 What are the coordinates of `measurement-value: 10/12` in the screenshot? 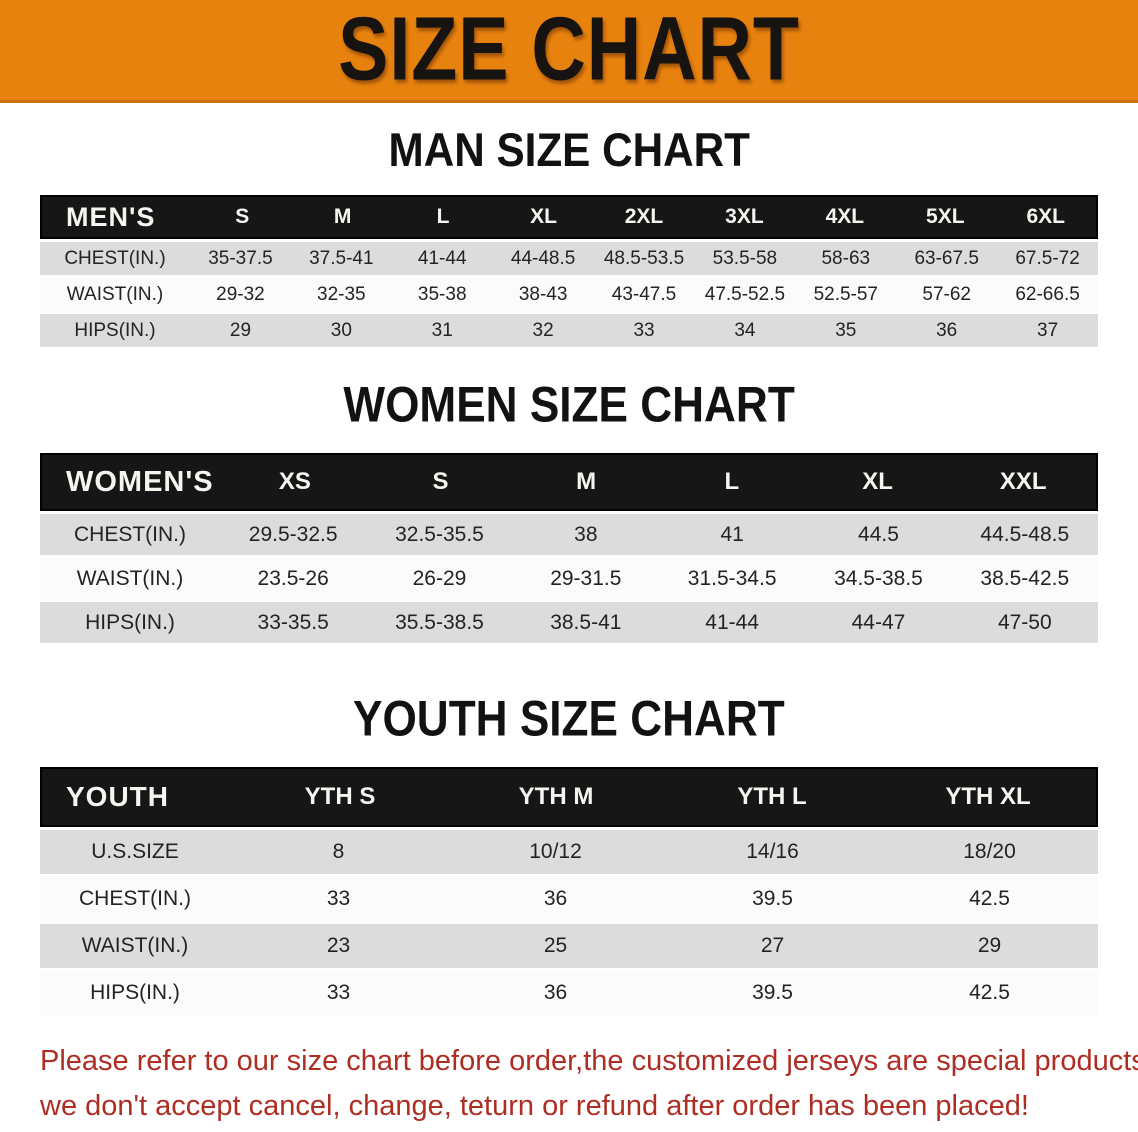 It's located at (555, 851).